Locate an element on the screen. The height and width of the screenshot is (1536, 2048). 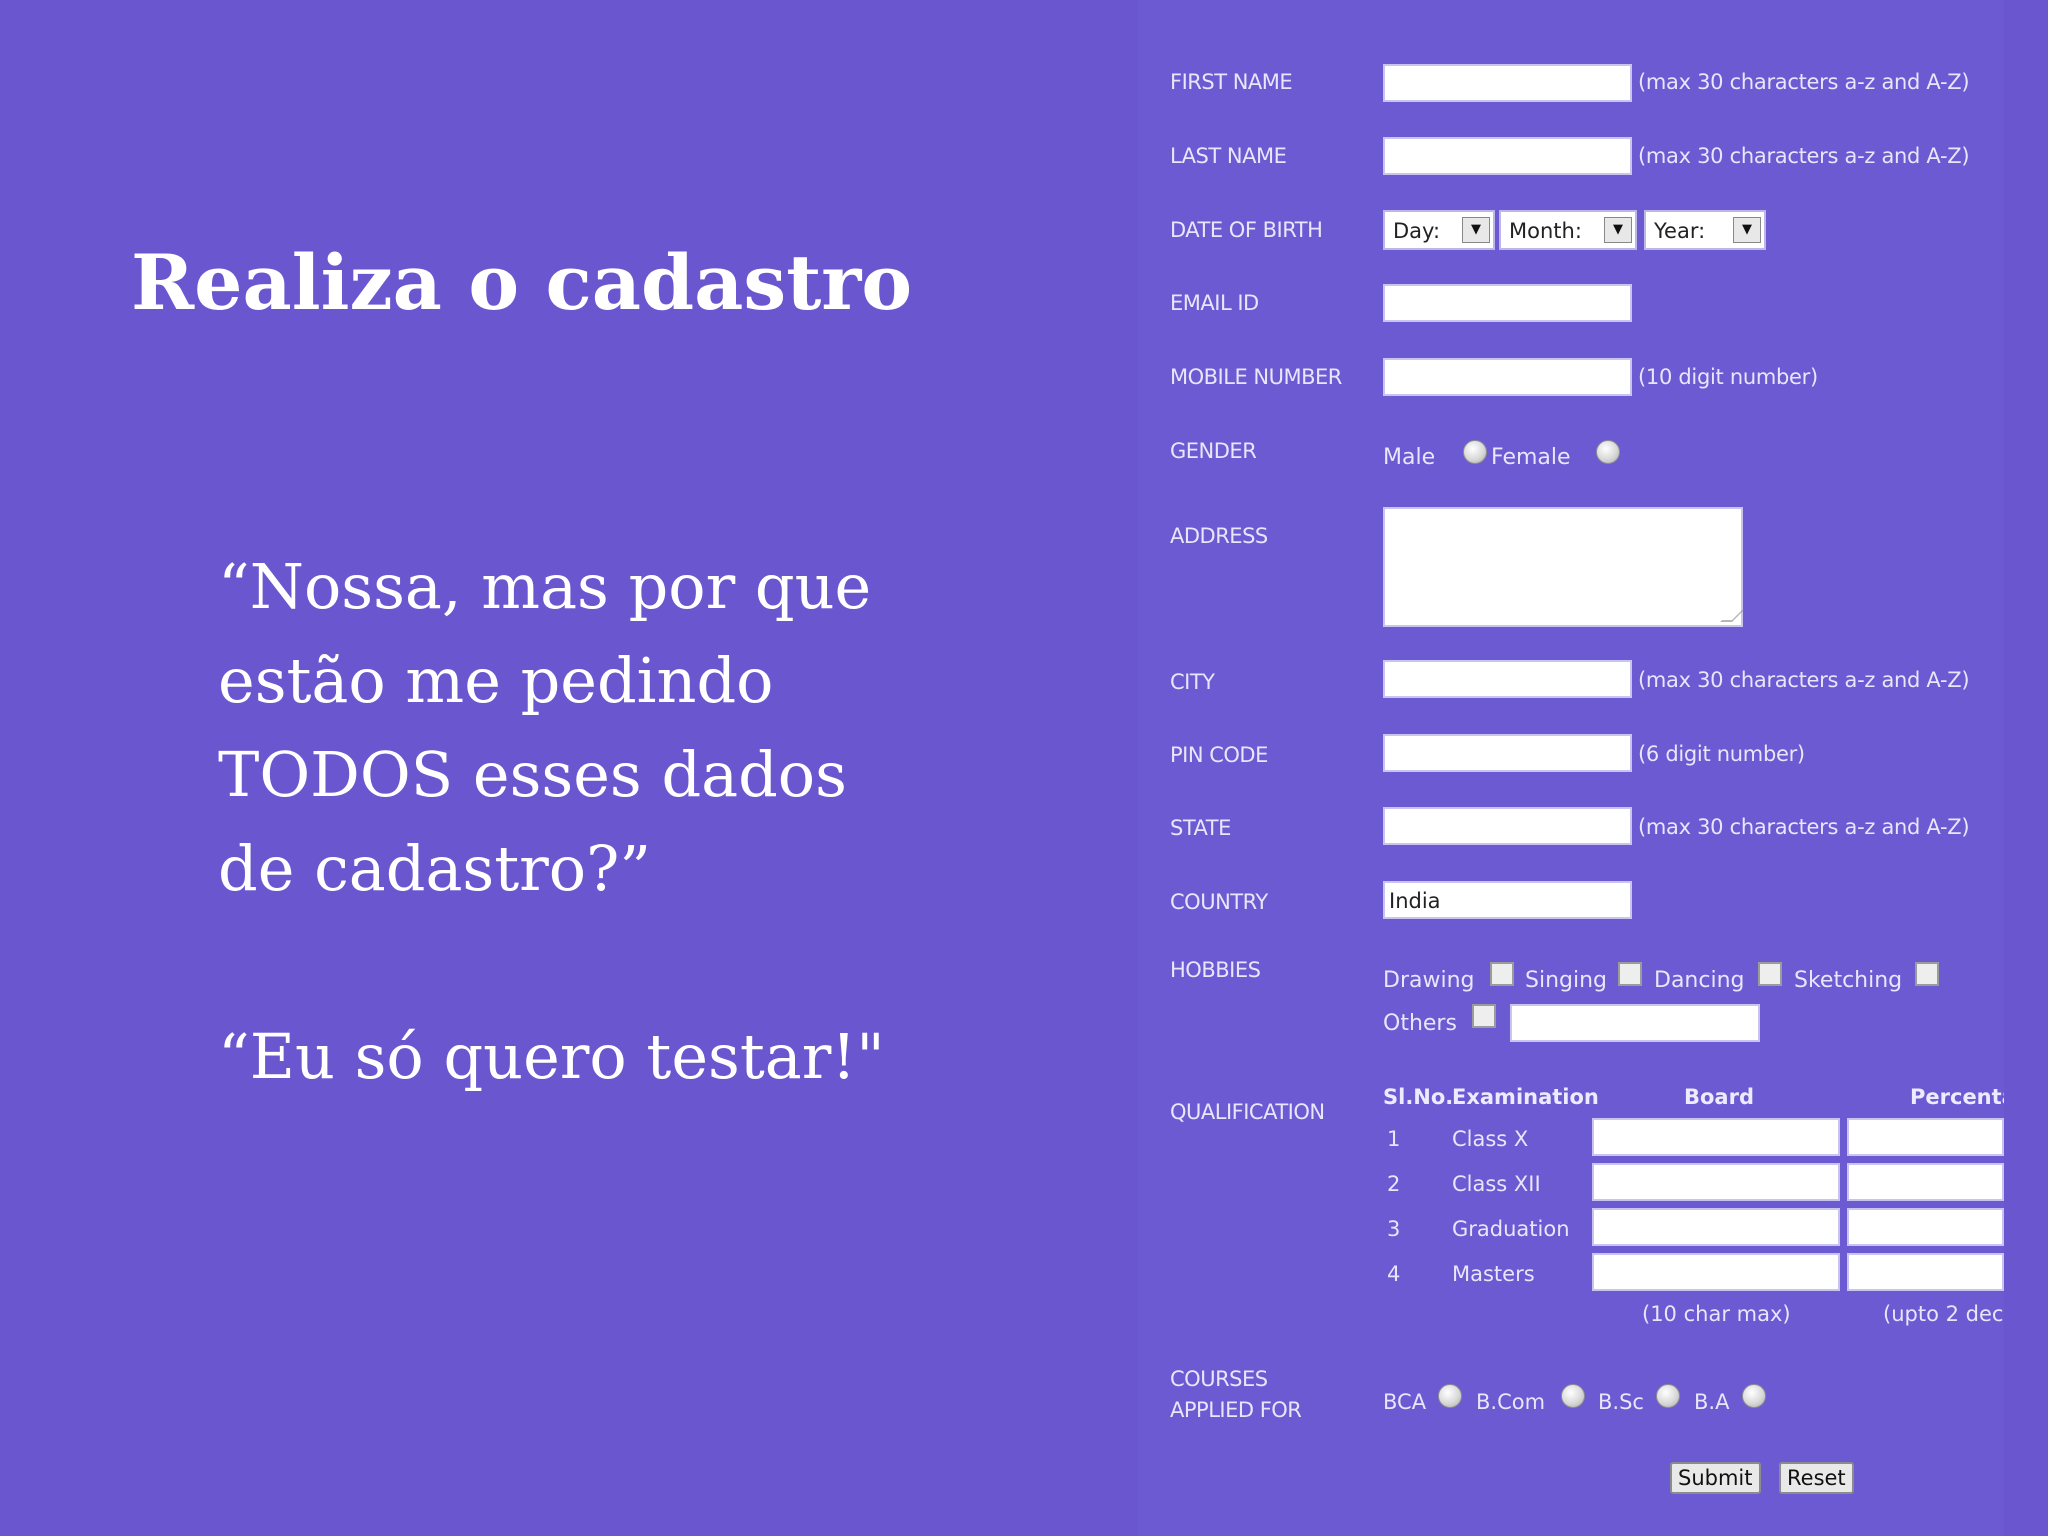
country-input: India is located at coordinates (1507, 900).